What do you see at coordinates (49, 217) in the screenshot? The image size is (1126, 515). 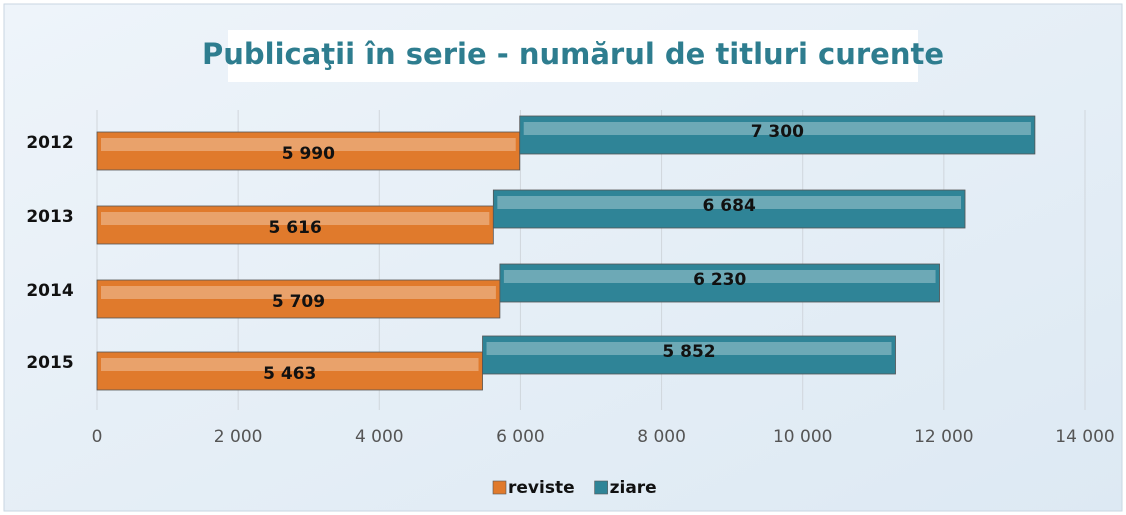 I see `category-label: 2013` at bounding box center [49, 217].